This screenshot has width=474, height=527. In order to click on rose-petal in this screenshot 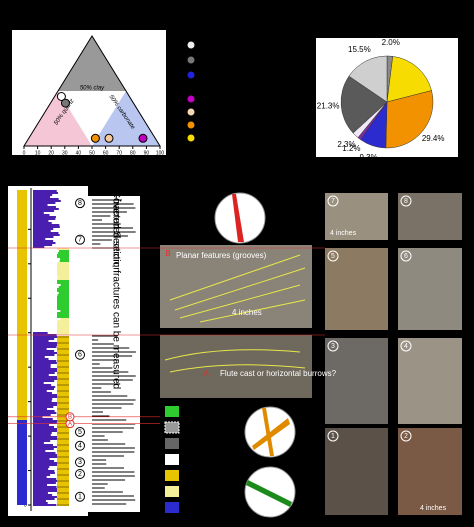, I will do `click(269, 493)`.